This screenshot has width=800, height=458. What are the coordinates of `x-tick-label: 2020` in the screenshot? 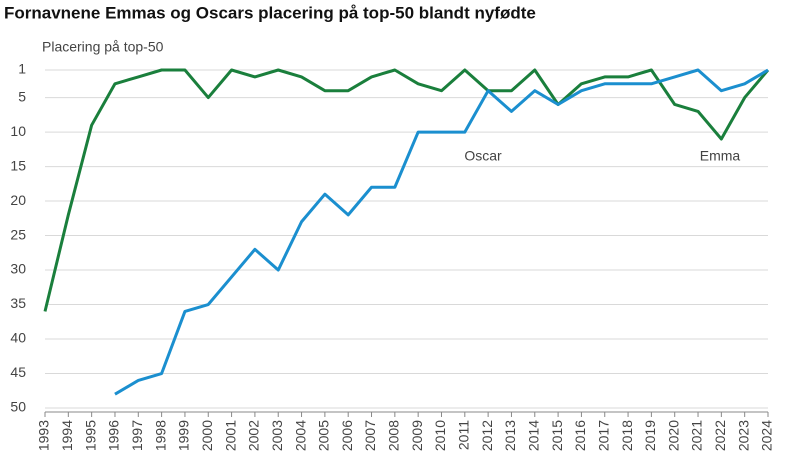 It's located at (673, 435).